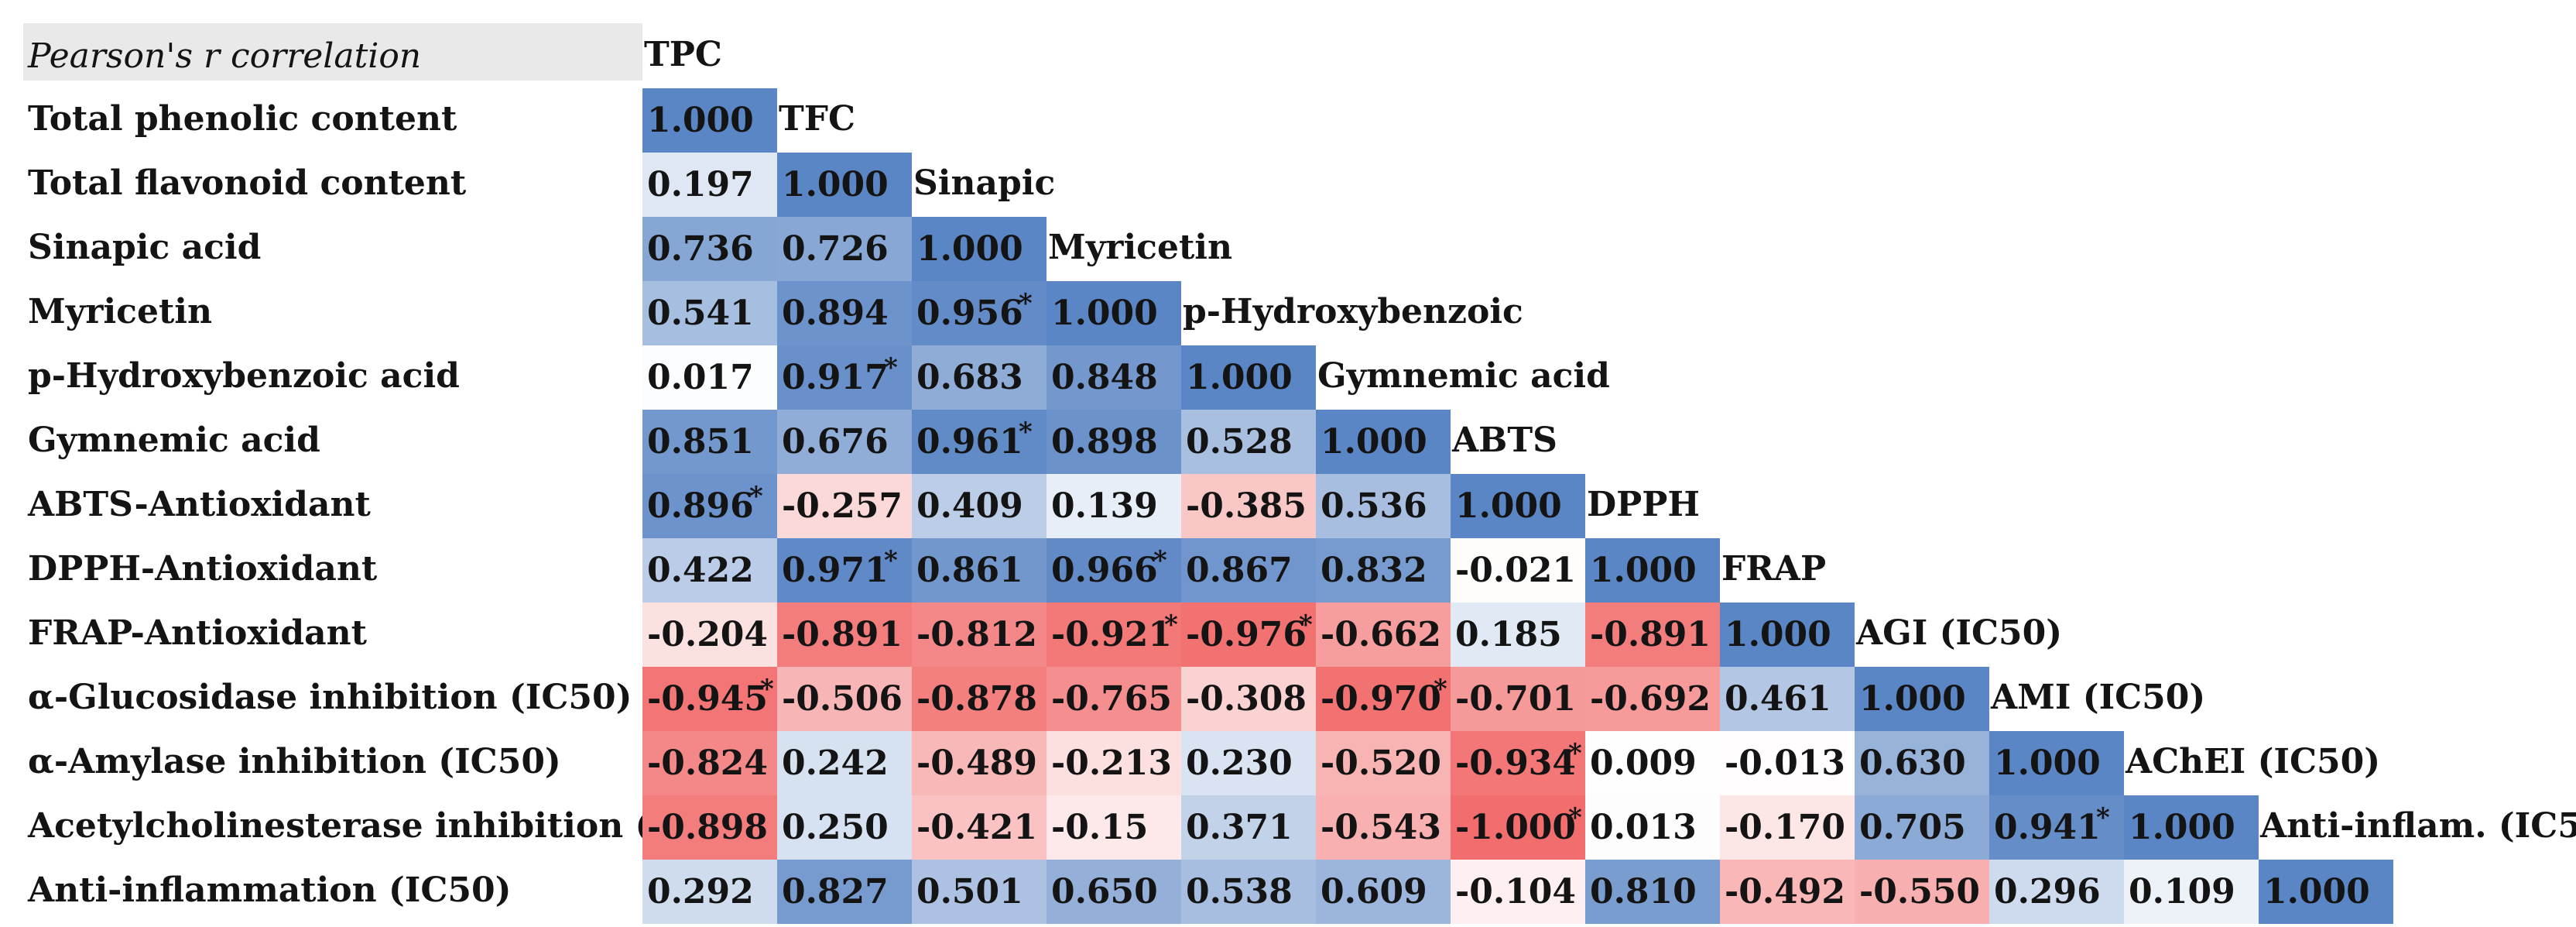 The image size is (2576, 927). What do you see at coordinates (708, 634) in the screenshot?
I see `cell-value: -0.204` at bounding box center [708, 634].